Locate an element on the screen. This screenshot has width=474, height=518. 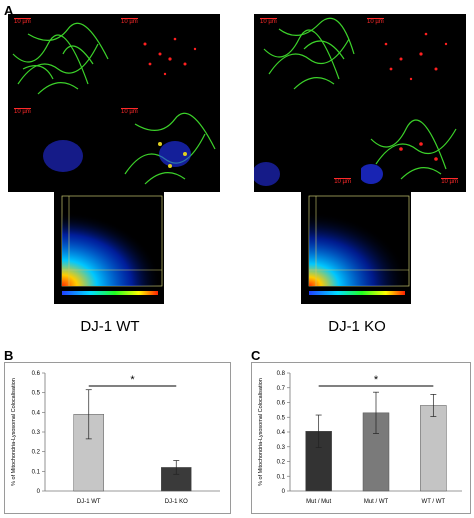
x-tick-label: Mut / WT is located at coordinates (376, 502).